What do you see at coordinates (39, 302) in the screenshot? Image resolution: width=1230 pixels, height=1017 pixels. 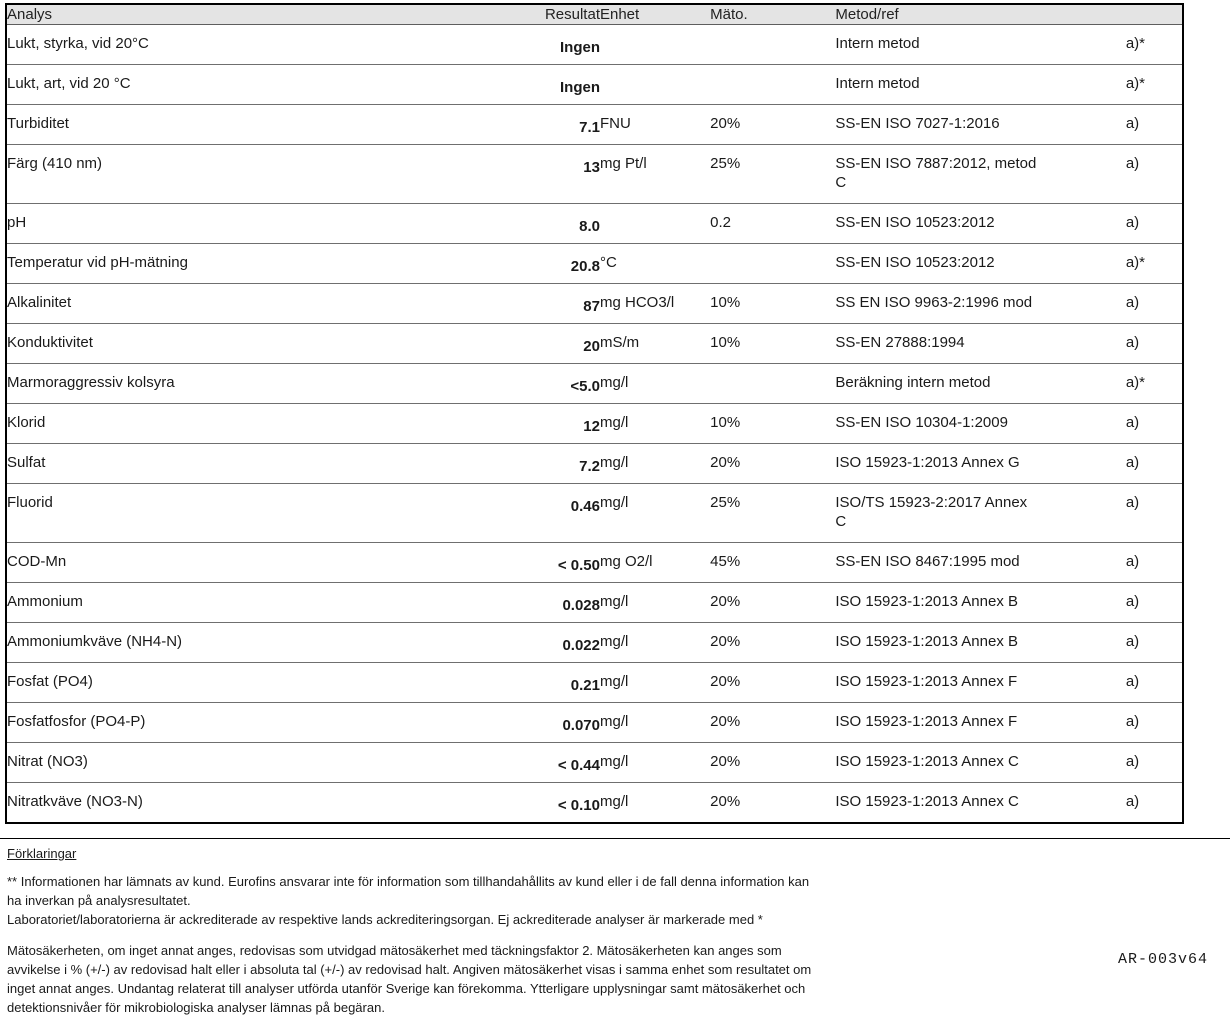 I see `analyte-name-cell: Alkalinitet` at bounding box center [39, 302].